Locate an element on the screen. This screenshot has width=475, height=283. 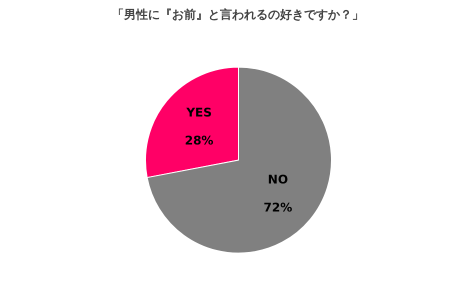
data-label: 72% is located at coordinates (278, 207).